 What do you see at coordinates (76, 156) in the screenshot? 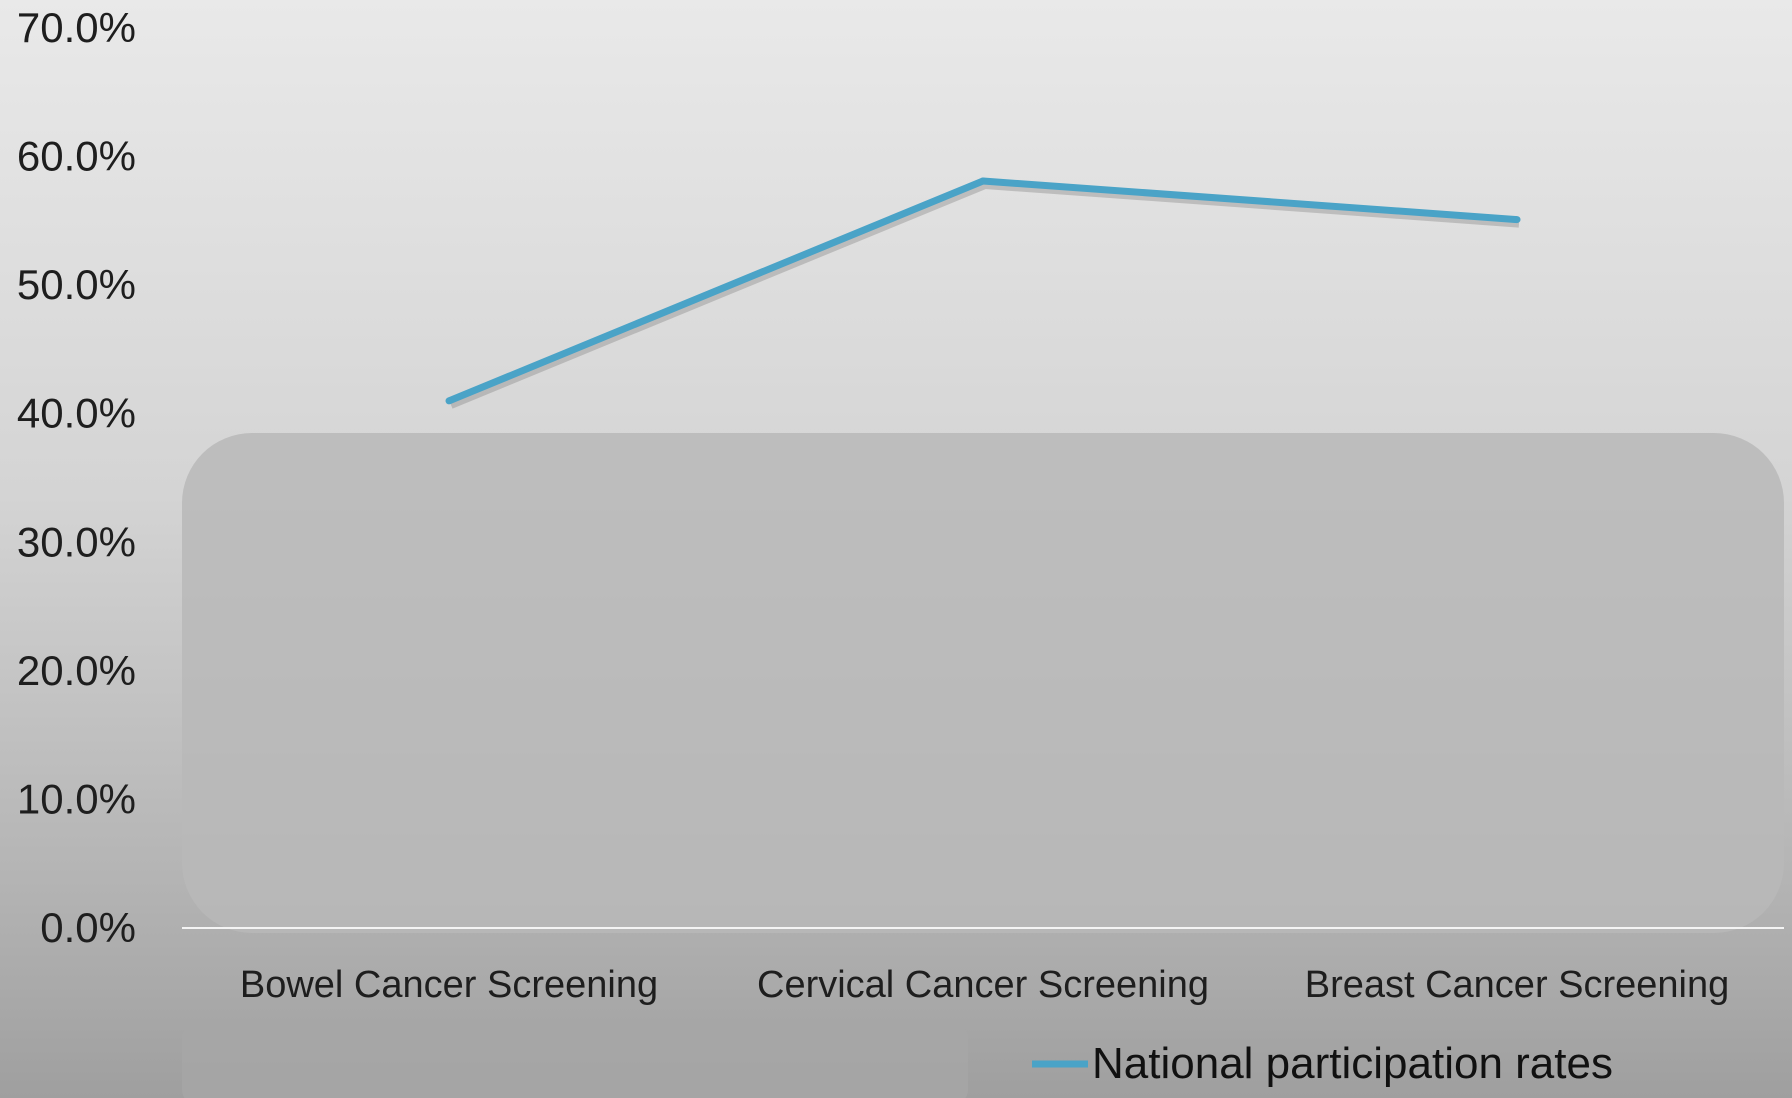
I see `y-tick-label: 60.0%` at bounding box center [76, 156].